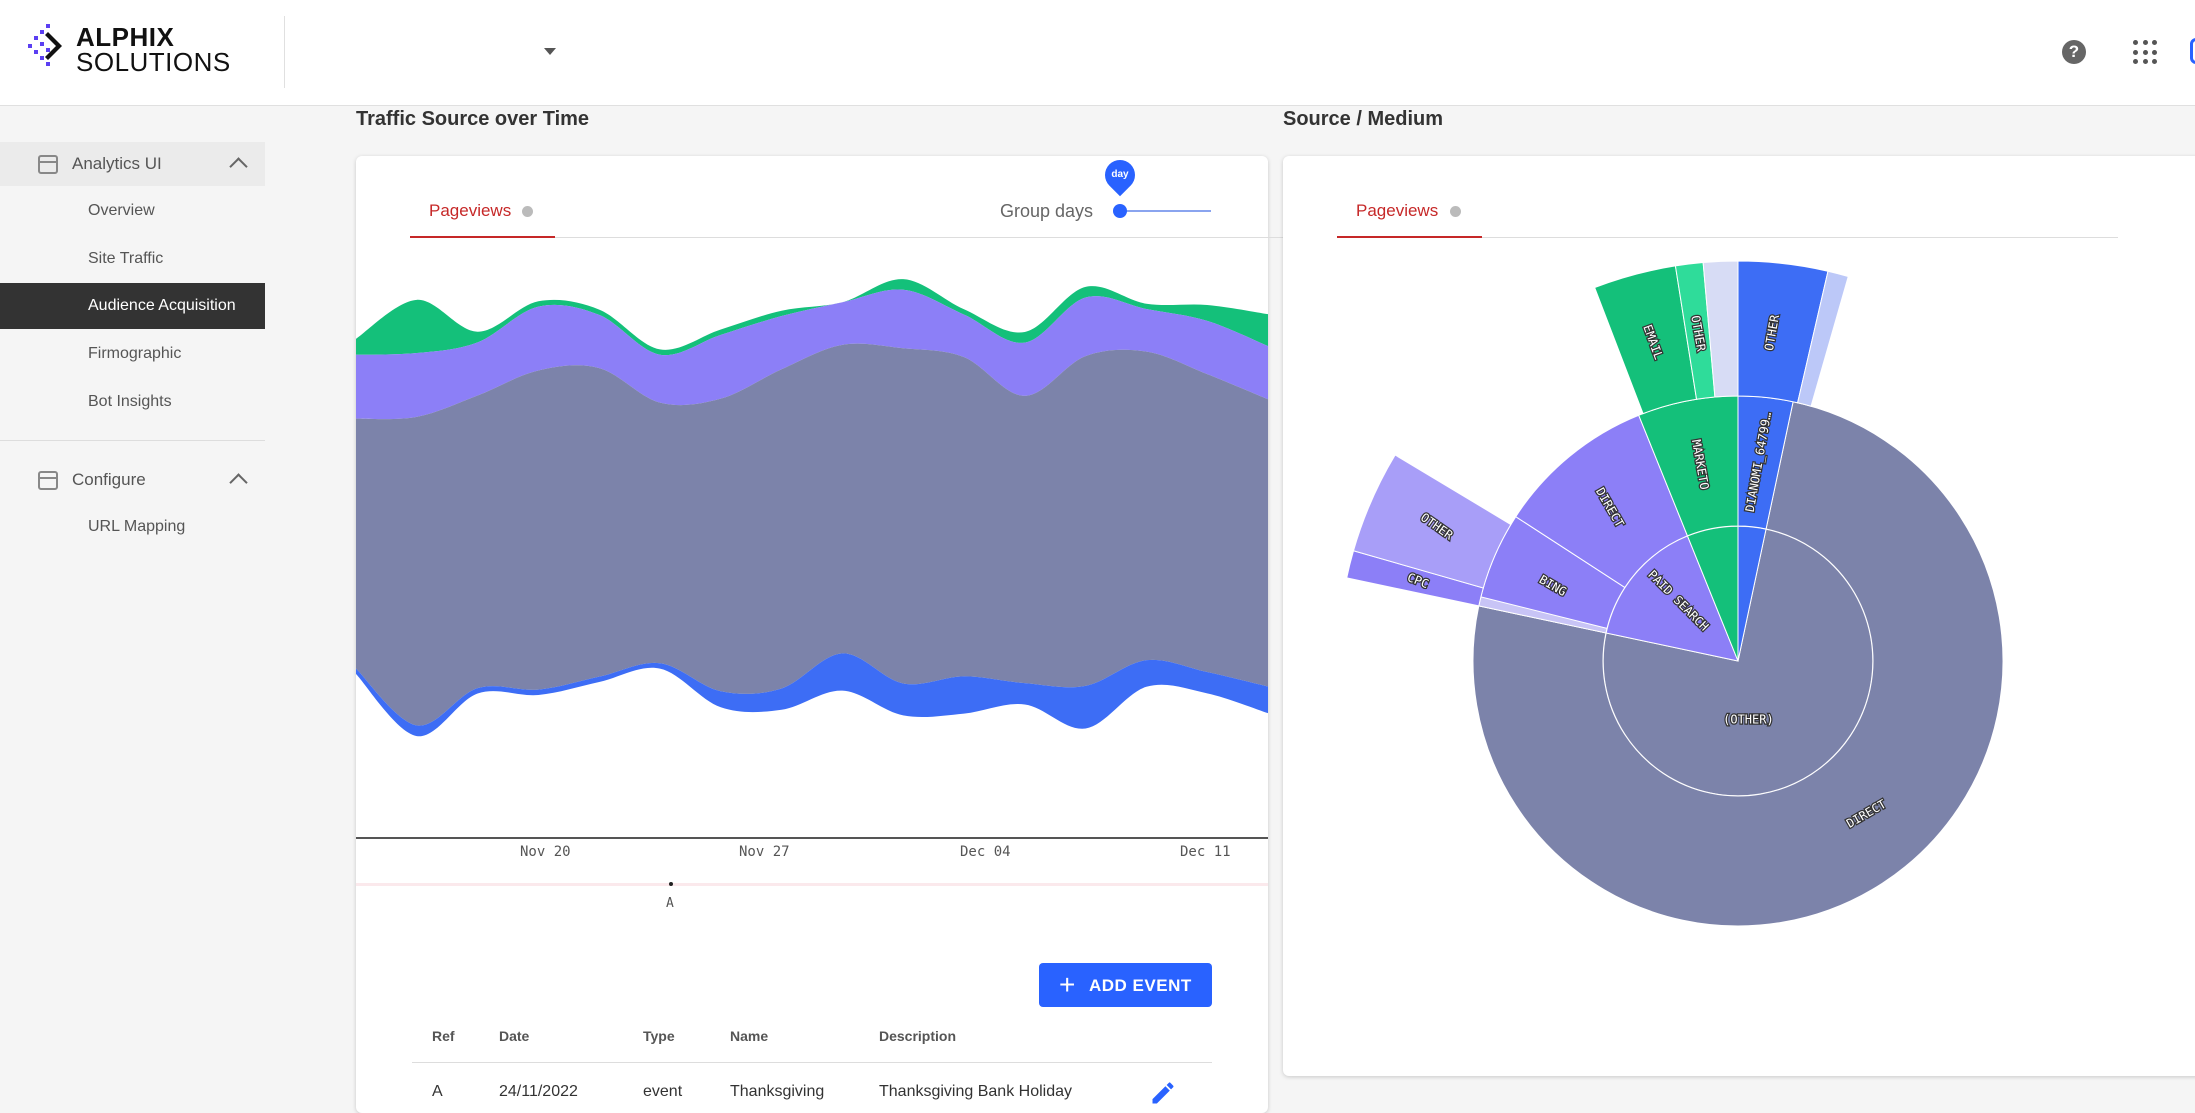 The image size is (2195, 1113). I want to click on sidebar-item-firmographic: Firmographic, so click(132, 354).